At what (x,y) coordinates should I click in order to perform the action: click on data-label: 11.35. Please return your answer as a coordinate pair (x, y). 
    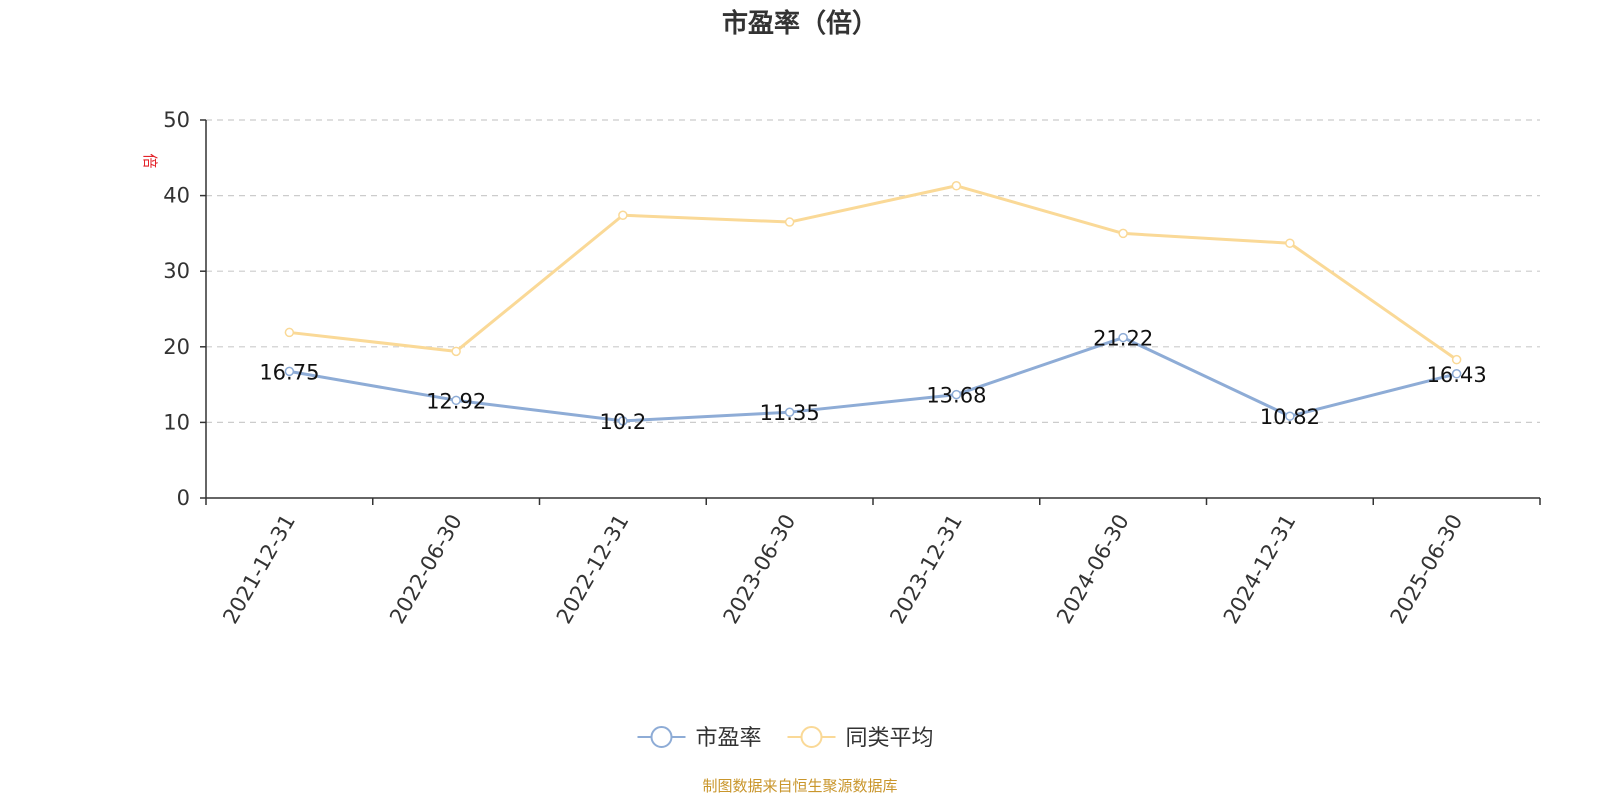
    Looking at the image, I should click on (790, 413).